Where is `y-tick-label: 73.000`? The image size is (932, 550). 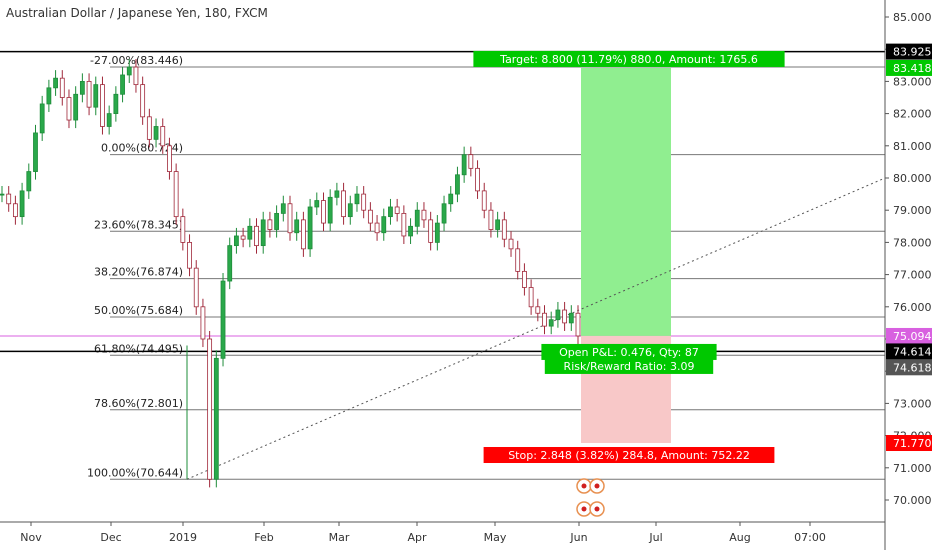
y-tick-label: 73.000 is located at coordinates (912, 403).